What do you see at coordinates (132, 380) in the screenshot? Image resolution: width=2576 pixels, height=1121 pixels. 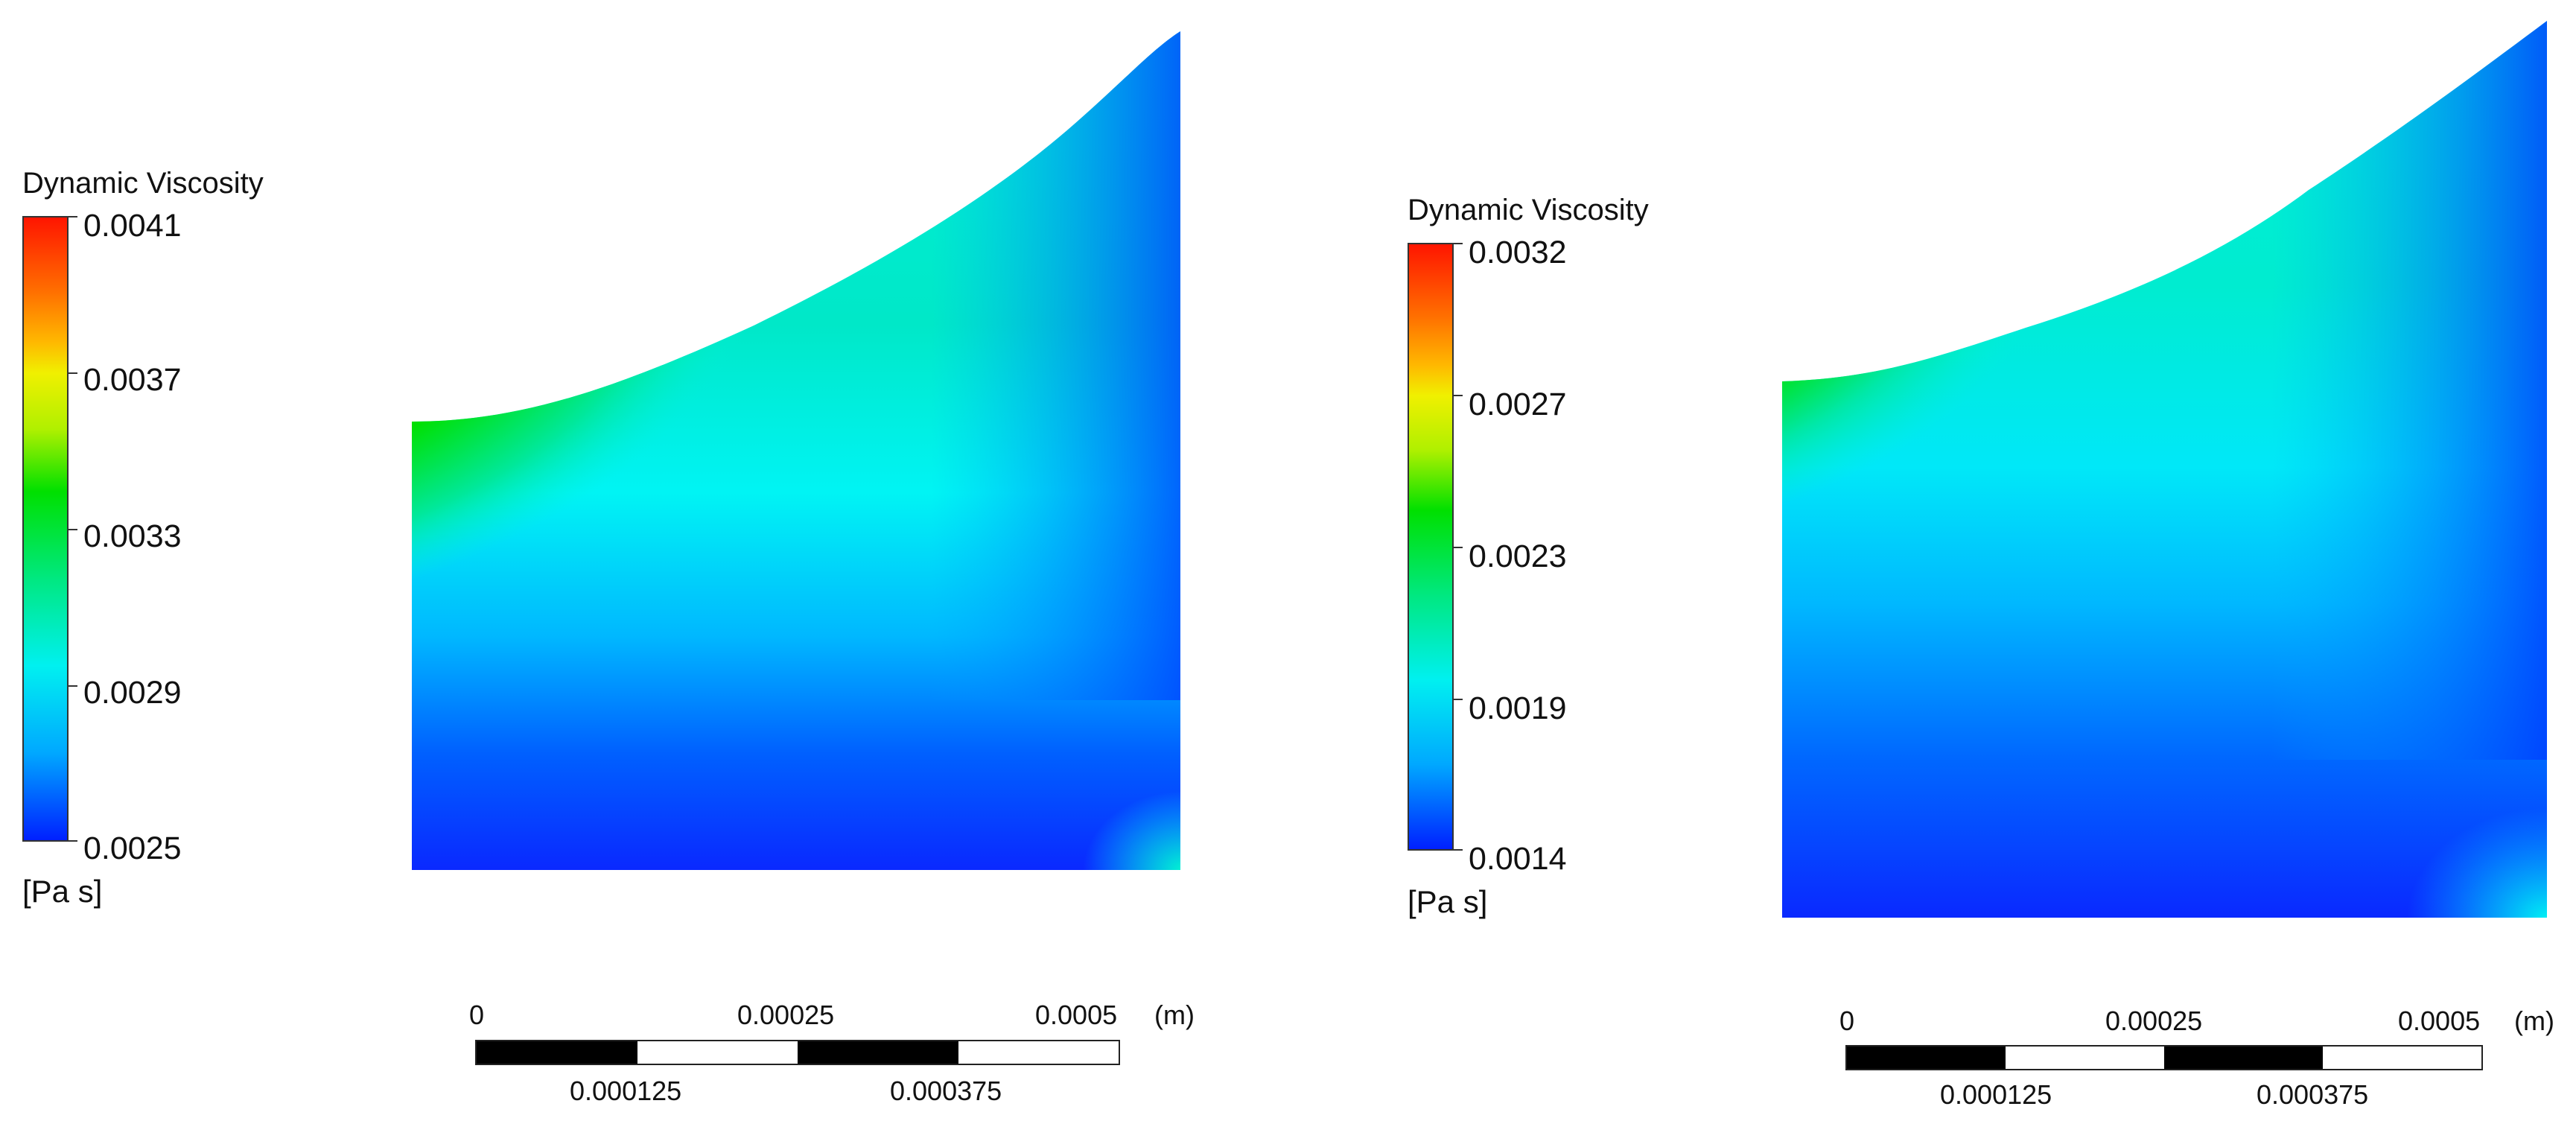 I see `colorbar-tick-label: 0.0037` at bounding box center [132, 380].